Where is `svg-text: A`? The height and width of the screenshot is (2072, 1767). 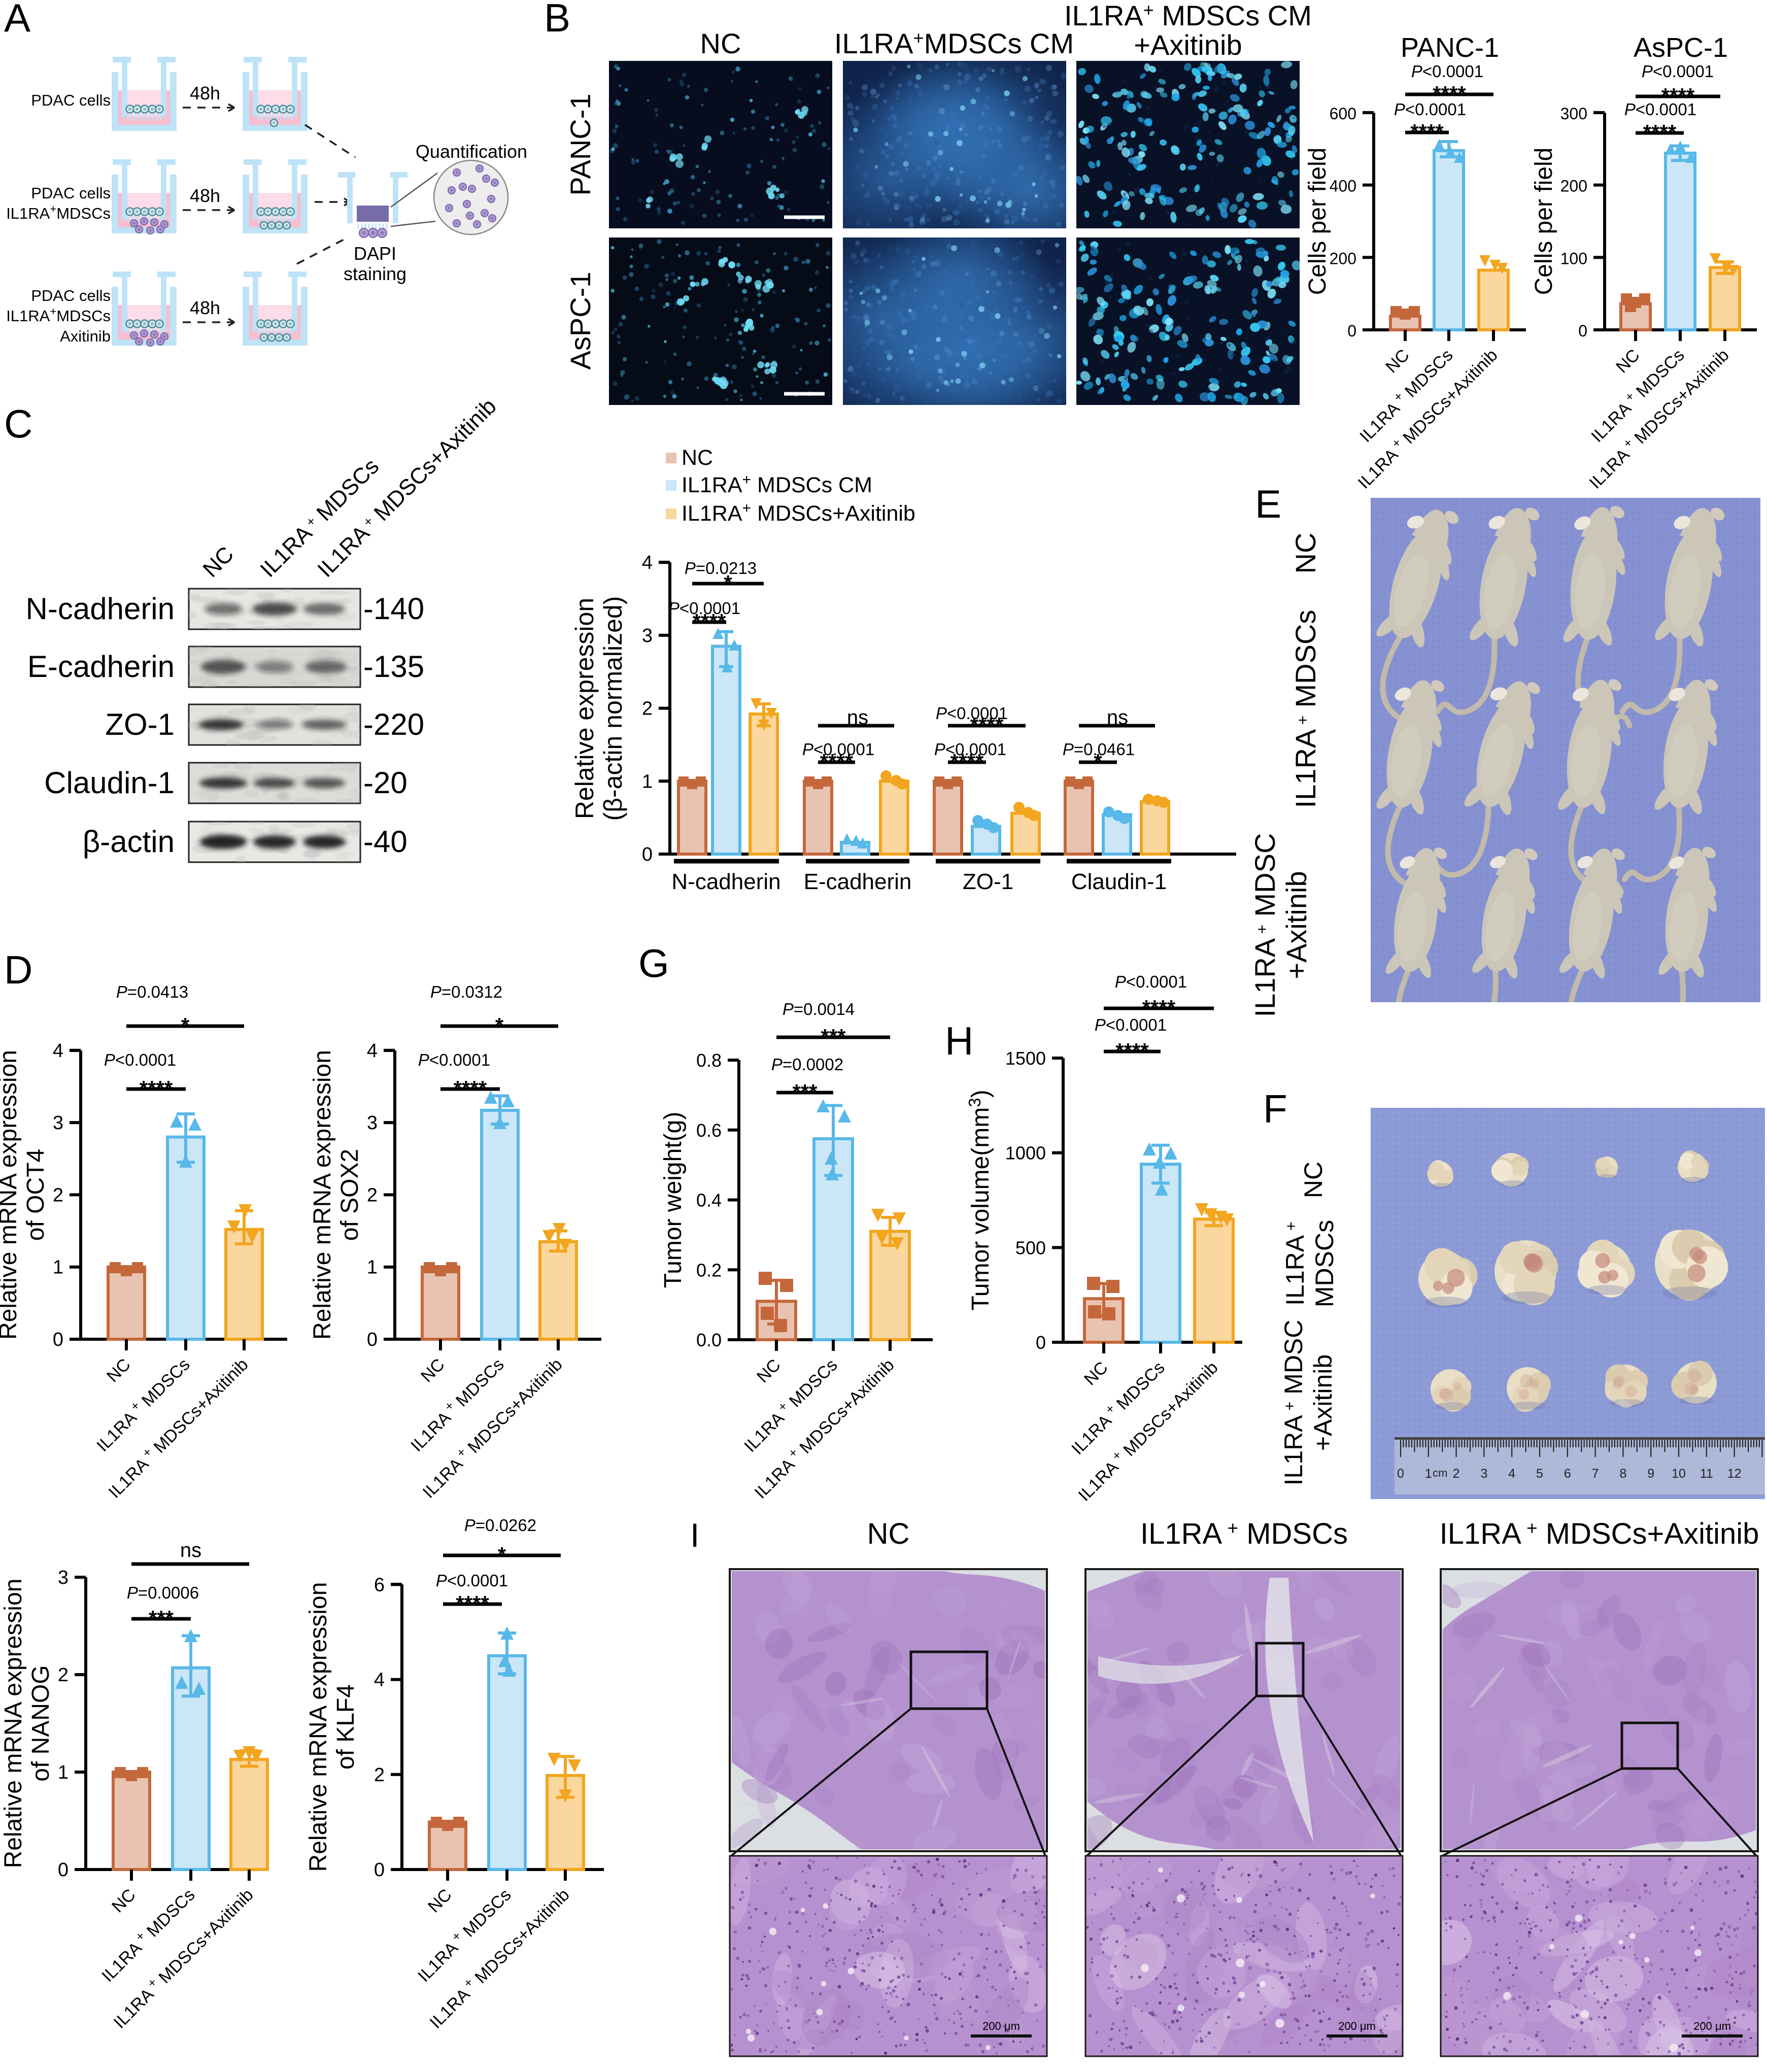
svg-text: A is located at coordinates (17, 20).